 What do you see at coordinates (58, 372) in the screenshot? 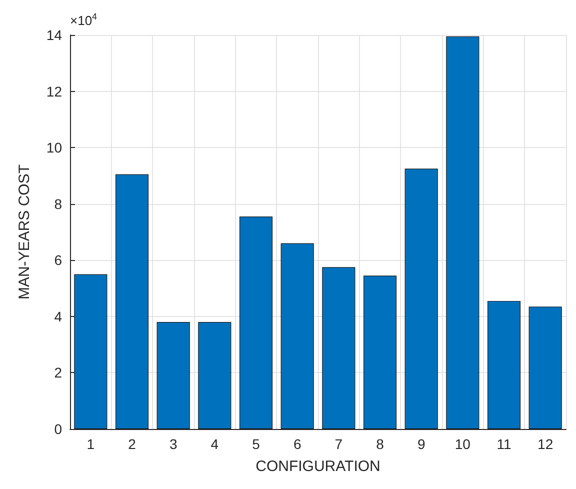
I see `y-tick-label: 2` at bounding box center [58, 372].